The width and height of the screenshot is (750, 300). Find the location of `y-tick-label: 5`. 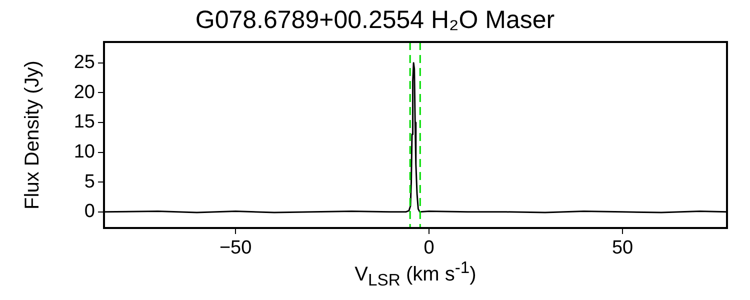

y-tick-label: 5 is located at coordinates (89, 181).